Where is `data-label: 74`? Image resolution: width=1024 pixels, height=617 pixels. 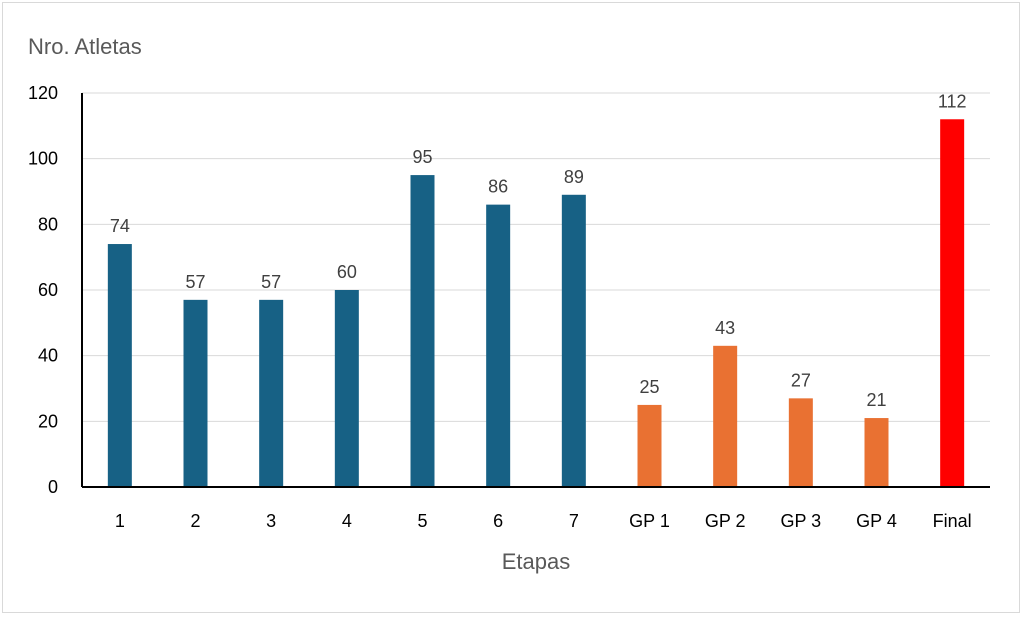 data-label: 74 is located at coordinates (120, 226).